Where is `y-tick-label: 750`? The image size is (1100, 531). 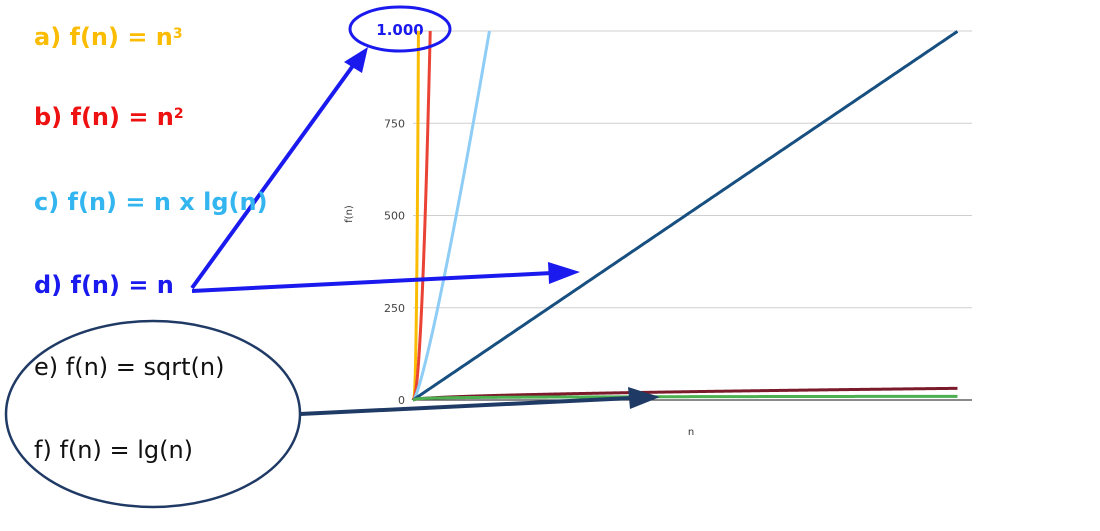
y-tick-label: 750 is located at coordinates (394, 123).